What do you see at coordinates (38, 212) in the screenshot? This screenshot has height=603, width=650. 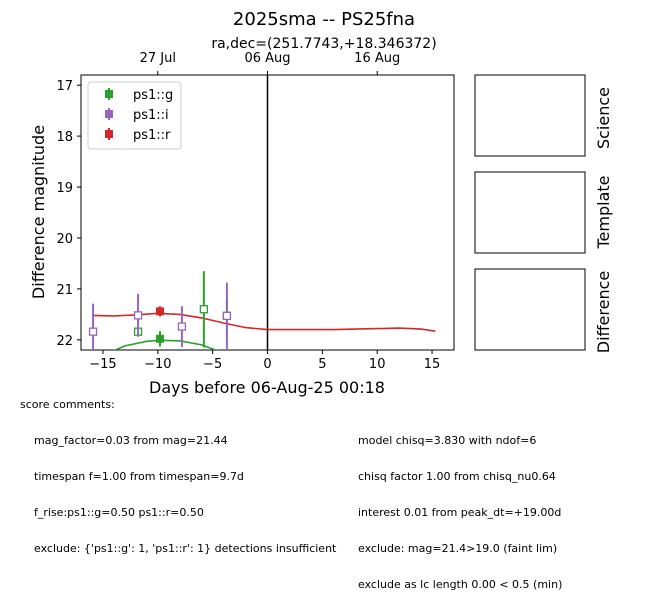 I see `y-axis-label: Difference magnitude` at bounding box center [38, 212].